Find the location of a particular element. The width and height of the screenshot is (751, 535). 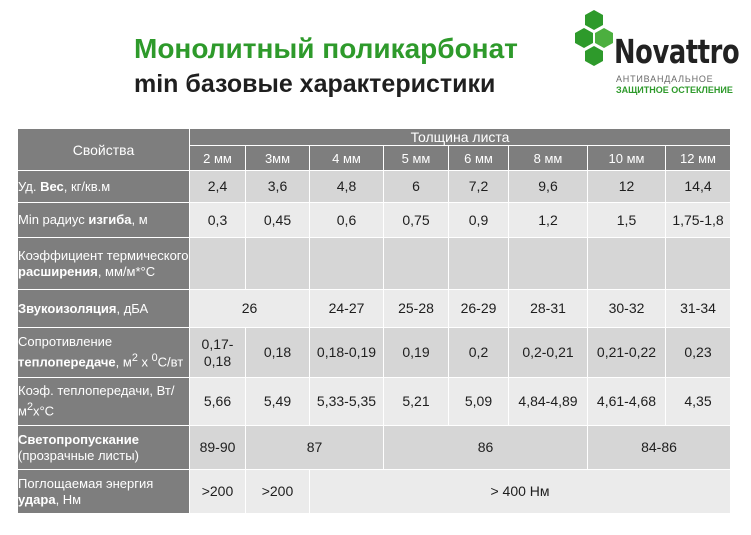

thickness-col-header: 10 мм is located at coordinates (626, 158).